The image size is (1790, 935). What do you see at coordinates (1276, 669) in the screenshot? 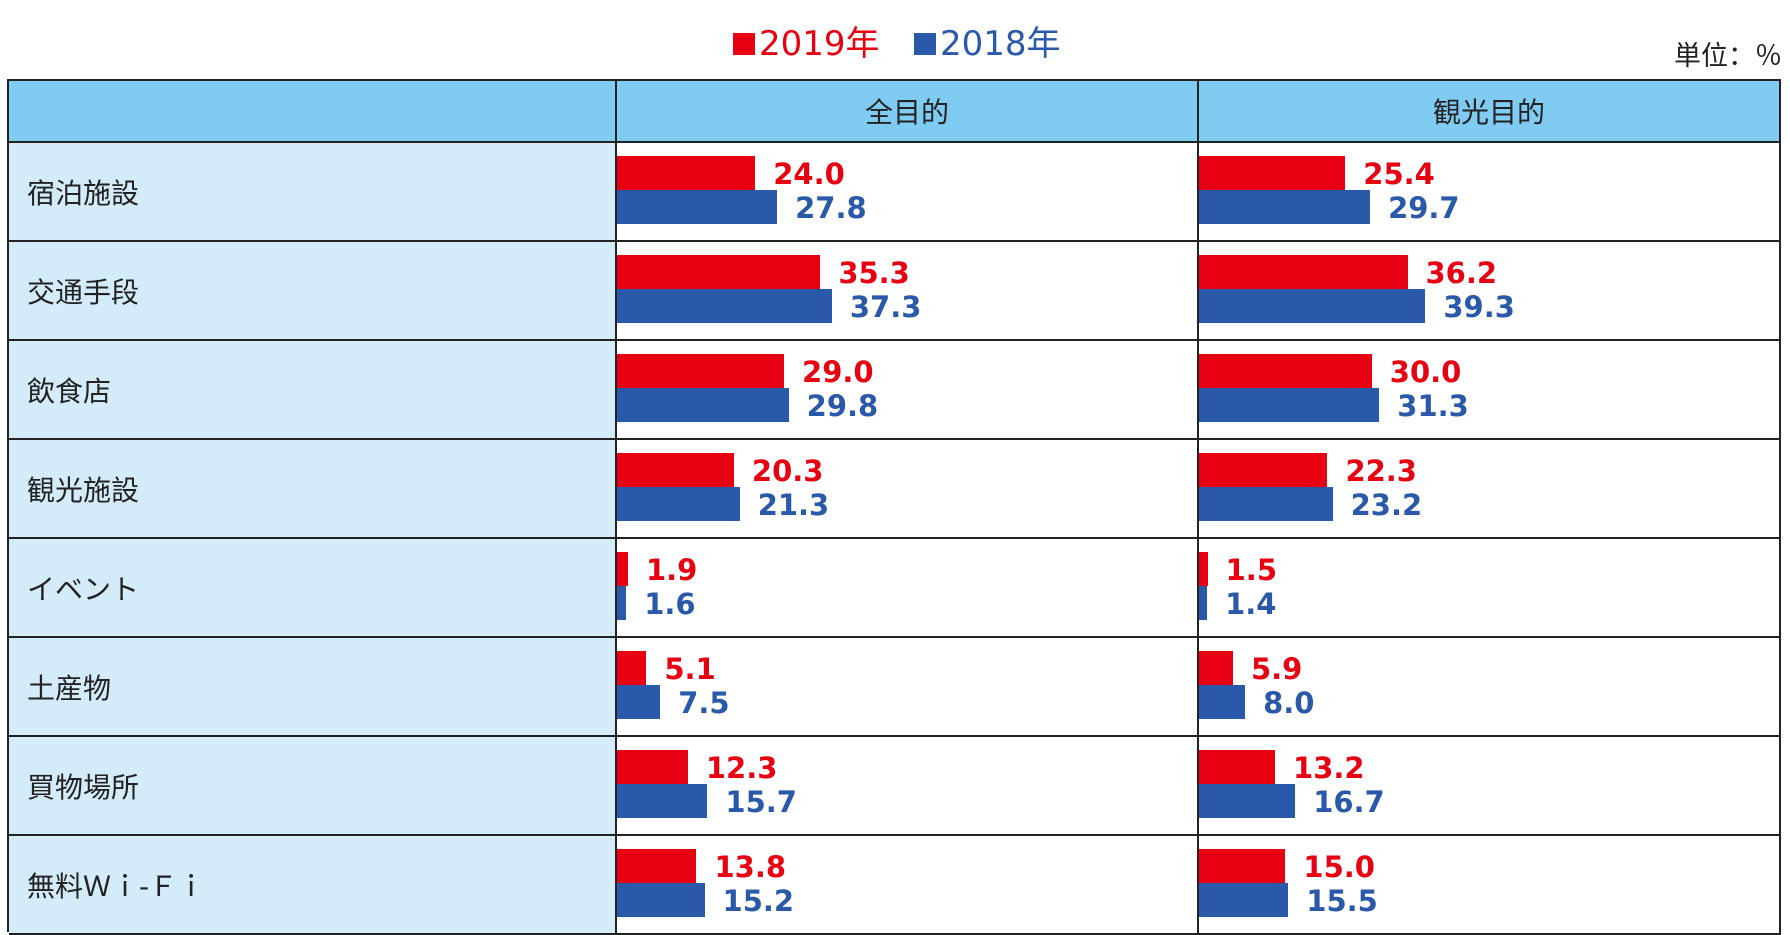
I see `data-label-2019: 5.9` at bounding box center [1276, 669].